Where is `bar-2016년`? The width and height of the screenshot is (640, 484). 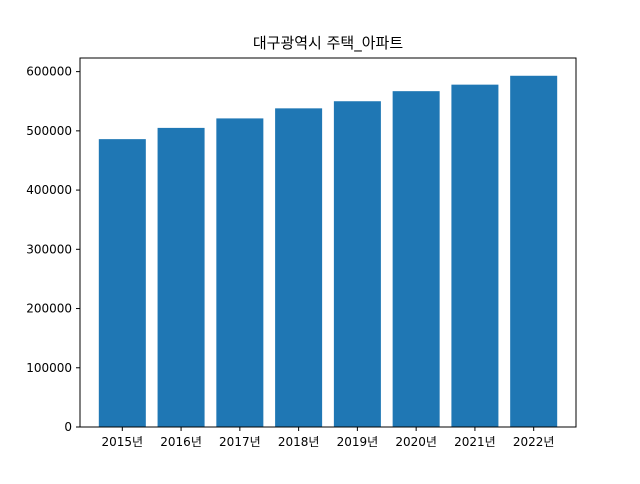 bar-2016년 is located at coordinates (181, 277).